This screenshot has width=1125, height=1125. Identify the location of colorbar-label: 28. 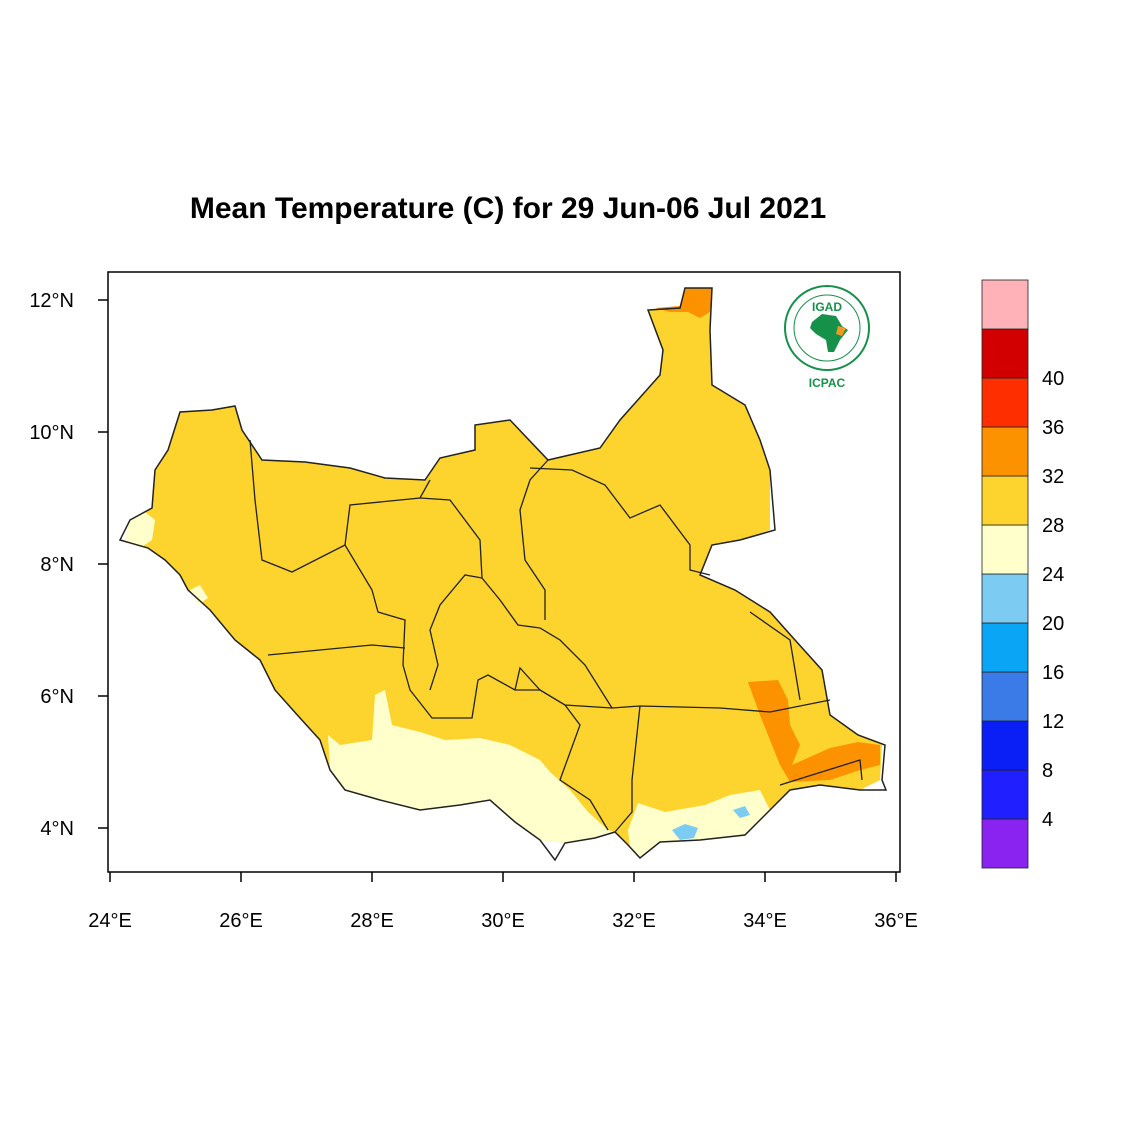
(1053, 526).